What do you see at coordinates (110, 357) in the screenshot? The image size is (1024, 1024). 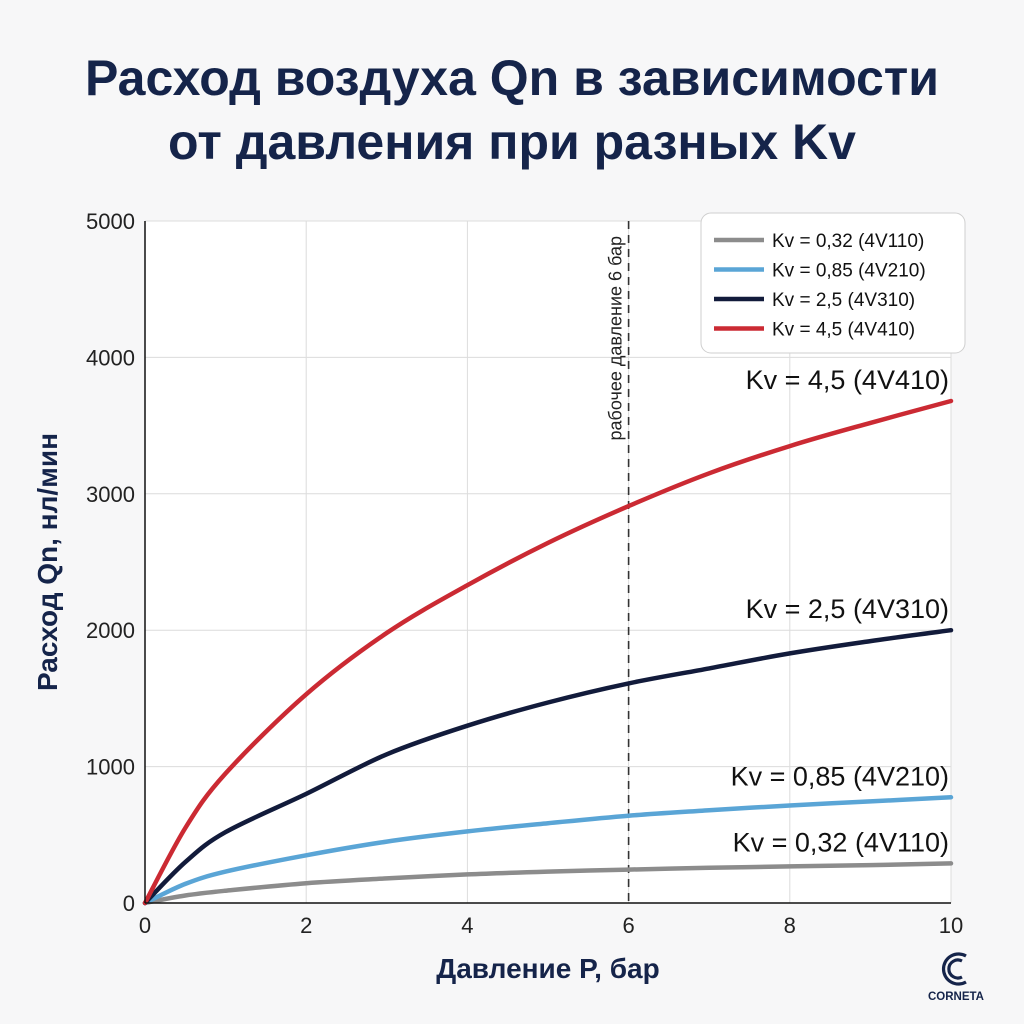 I see `y-tick-label: 4000` at bounding box center [110, 357].